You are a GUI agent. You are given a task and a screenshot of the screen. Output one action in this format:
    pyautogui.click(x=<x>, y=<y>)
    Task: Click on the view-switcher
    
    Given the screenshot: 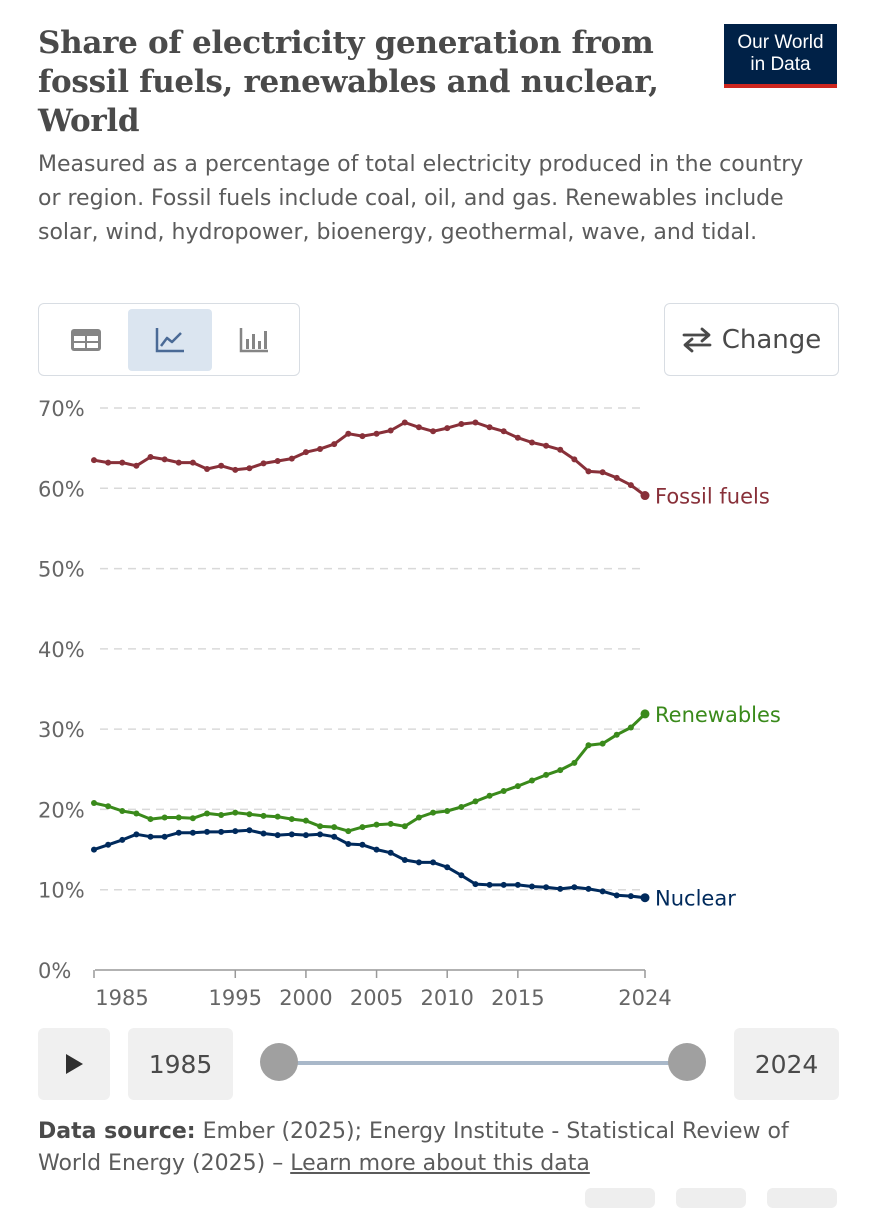 What is the action you would take?
    pyautogui.click(x=169, y=339)
    